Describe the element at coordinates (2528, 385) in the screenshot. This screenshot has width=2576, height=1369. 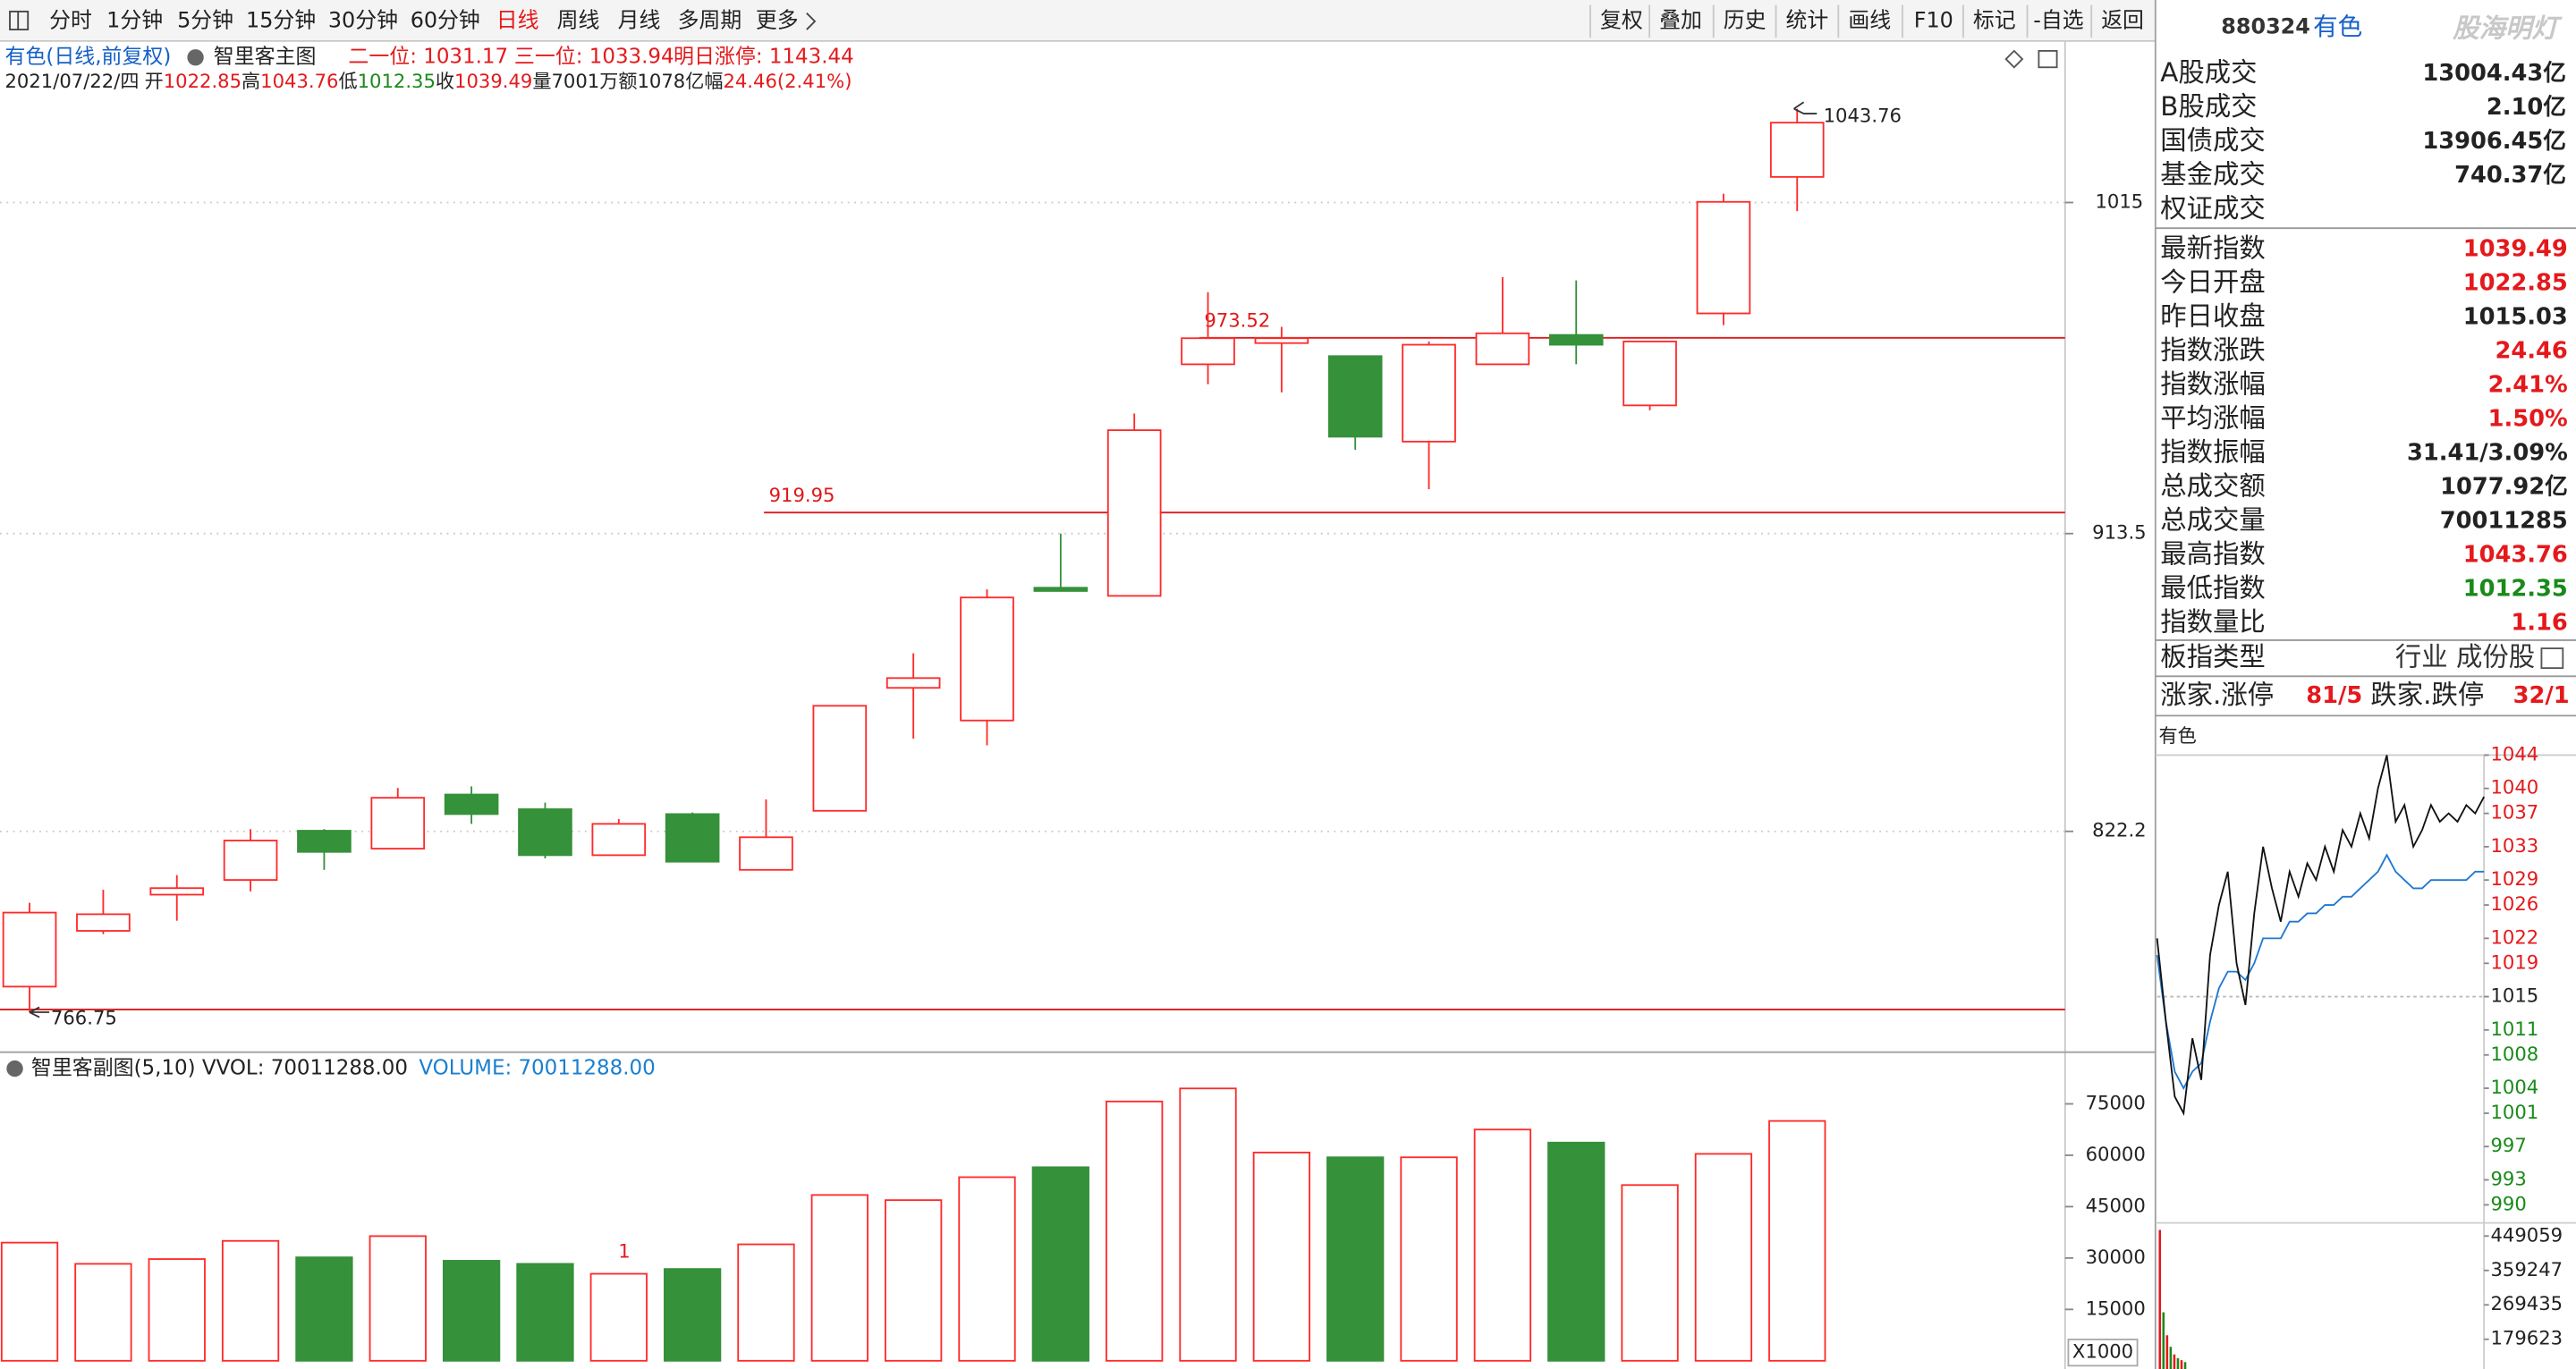
I see `quote-value: 2.41%` at that location.